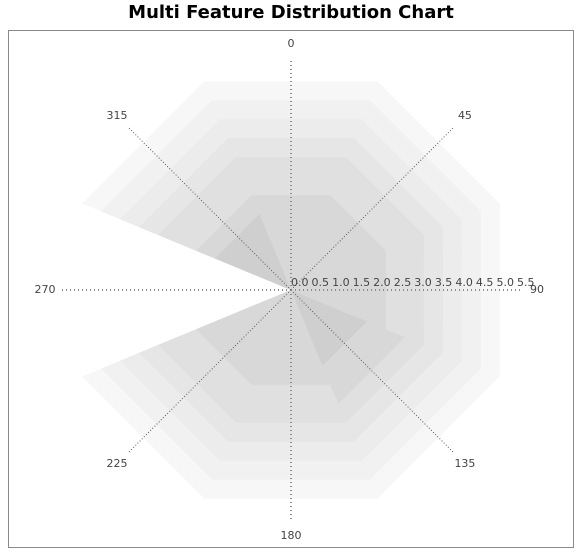 This screenshot has width=582, height=553. What do you see at coordinates (505, 282) in the screenshot?
I see `radial-tick-label-5.0: 5.0` at bounding box center [505, 282].